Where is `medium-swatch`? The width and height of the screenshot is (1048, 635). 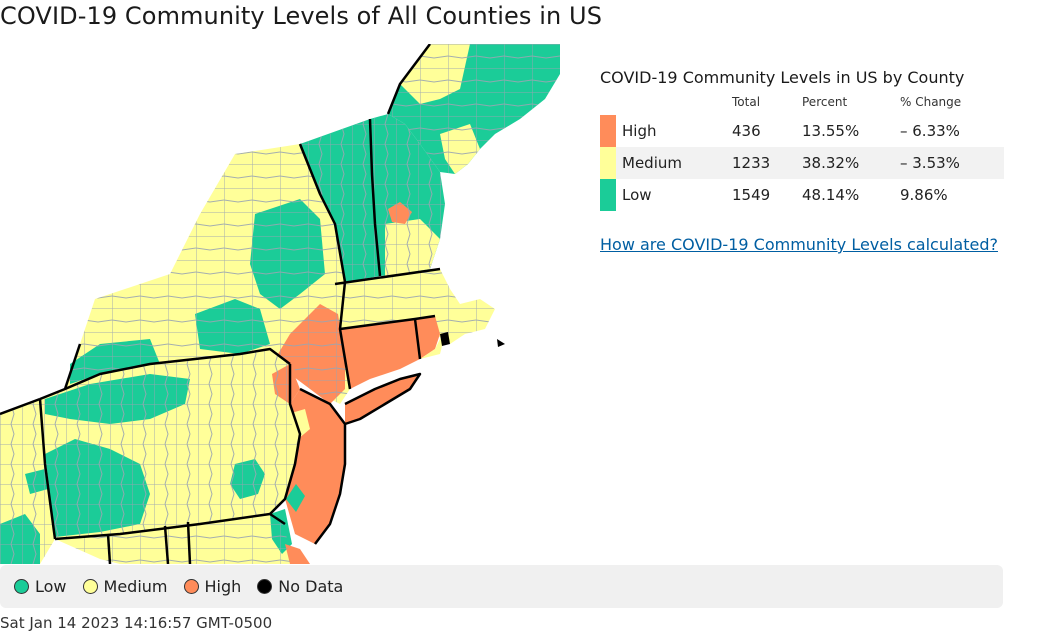
medium-swatch is located at coordinates (608, 163).